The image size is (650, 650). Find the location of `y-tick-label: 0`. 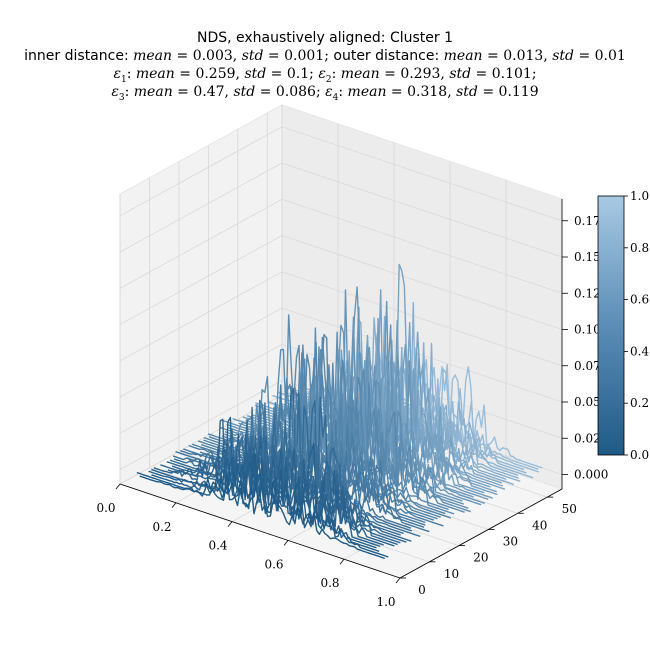

y-tick-label: 0 is located at coordinates (422, 590).